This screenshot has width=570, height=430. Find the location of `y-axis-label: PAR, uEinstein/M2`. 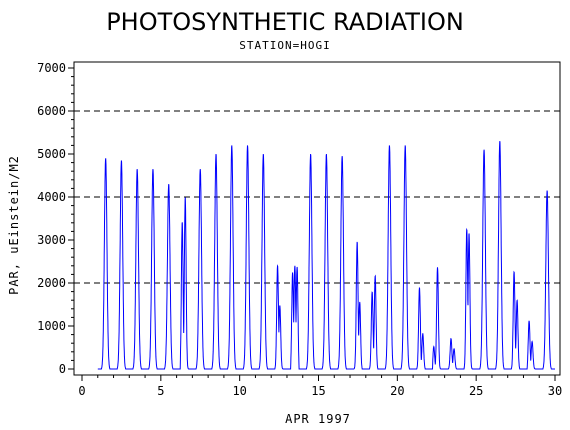

y-axis-label: PAR, uEinstein/M2 is located at coordinates (14, 225).